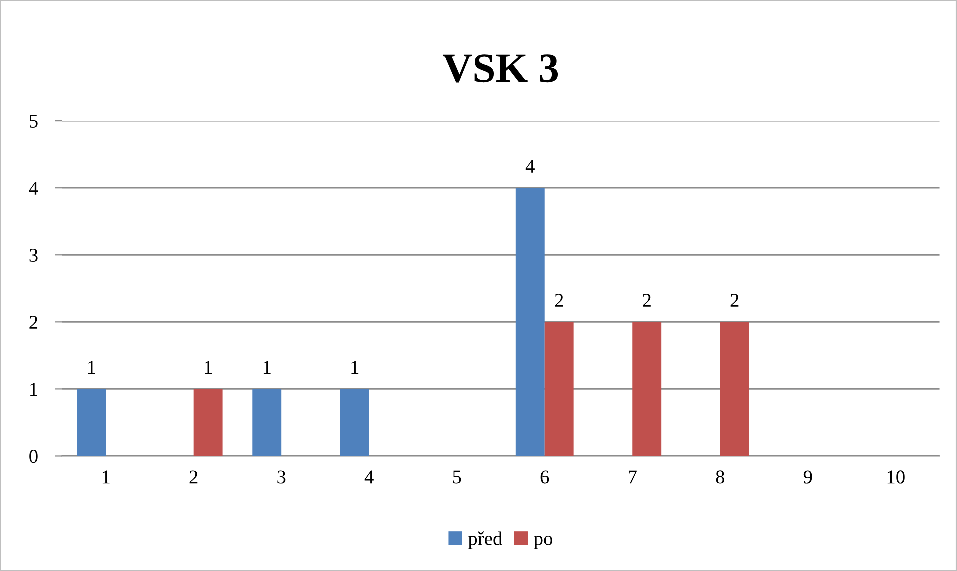 The height and width of the screenshot is (571, 957). I want to click on y-tick-label: 2, so click(34, 322).